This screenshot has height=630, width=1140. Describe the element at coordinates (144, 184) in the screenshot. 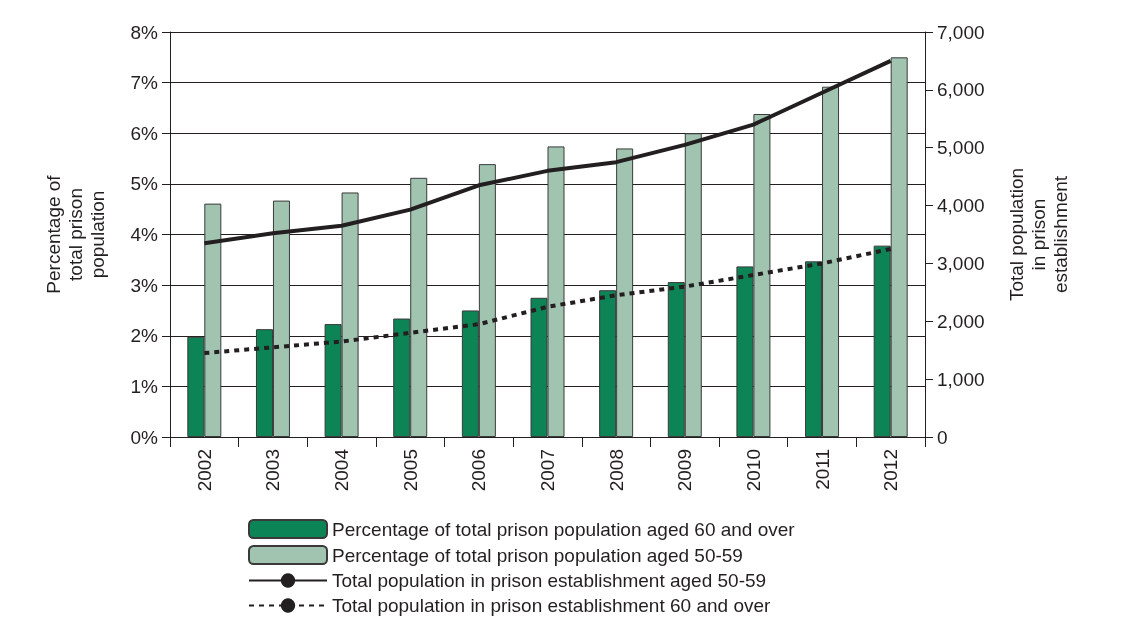

I see `y-tick-label: 5%` at that location.